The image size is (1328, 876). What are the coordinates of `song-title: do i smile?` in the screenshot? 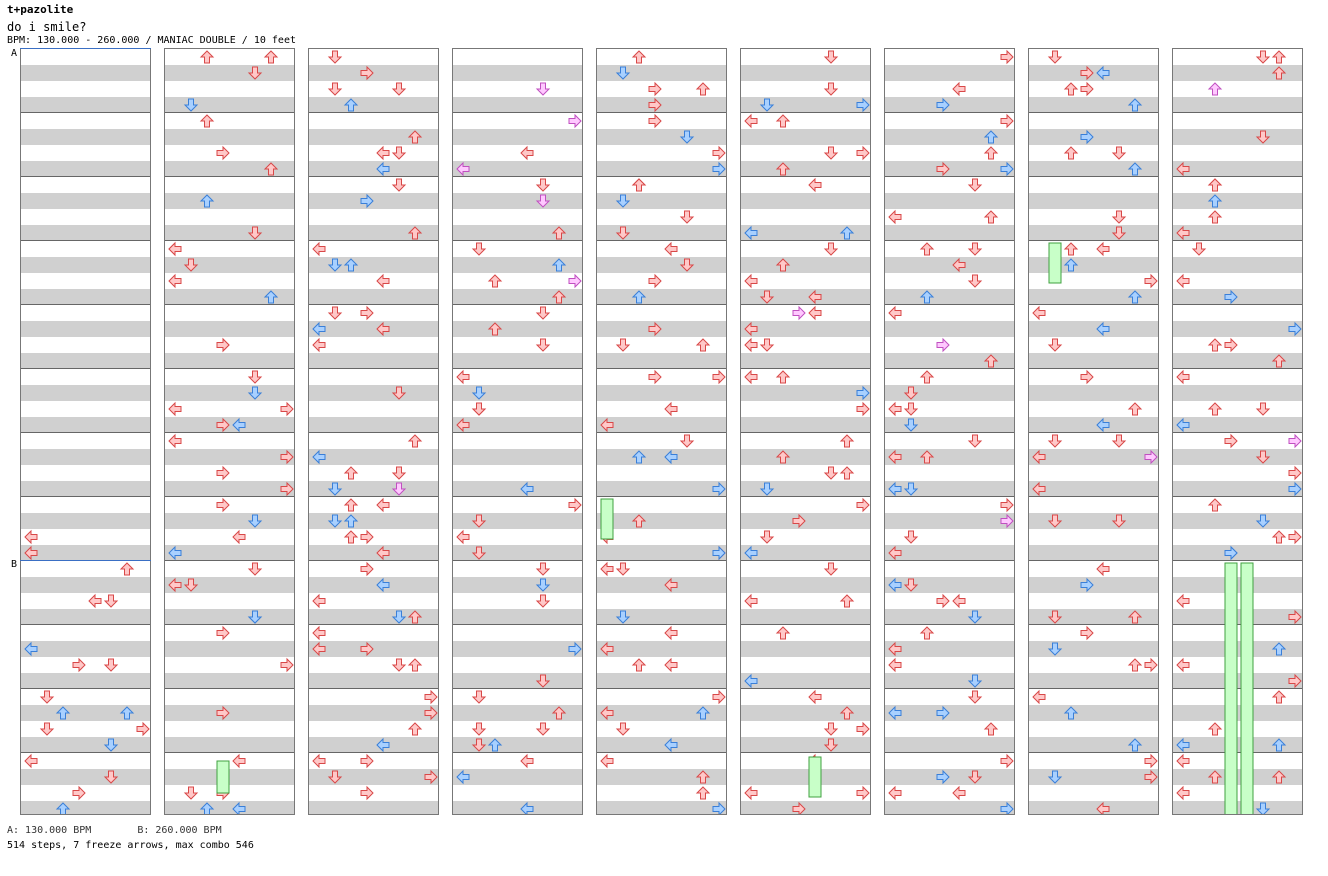 It's located at (47, 27).